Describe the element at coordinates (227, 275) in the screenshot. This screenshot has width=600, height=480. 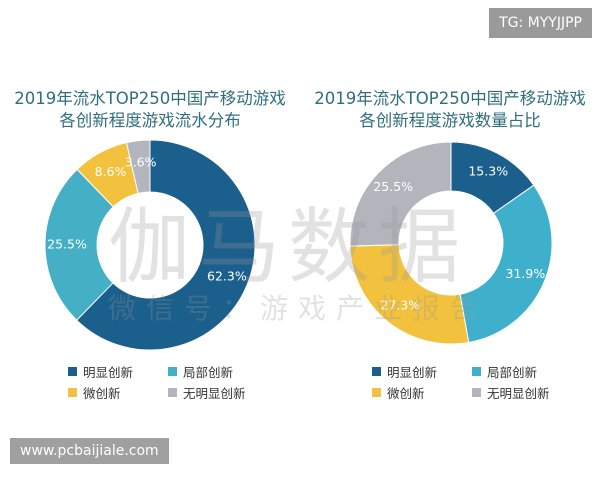
I see `data-label: 62.3%` at that location.